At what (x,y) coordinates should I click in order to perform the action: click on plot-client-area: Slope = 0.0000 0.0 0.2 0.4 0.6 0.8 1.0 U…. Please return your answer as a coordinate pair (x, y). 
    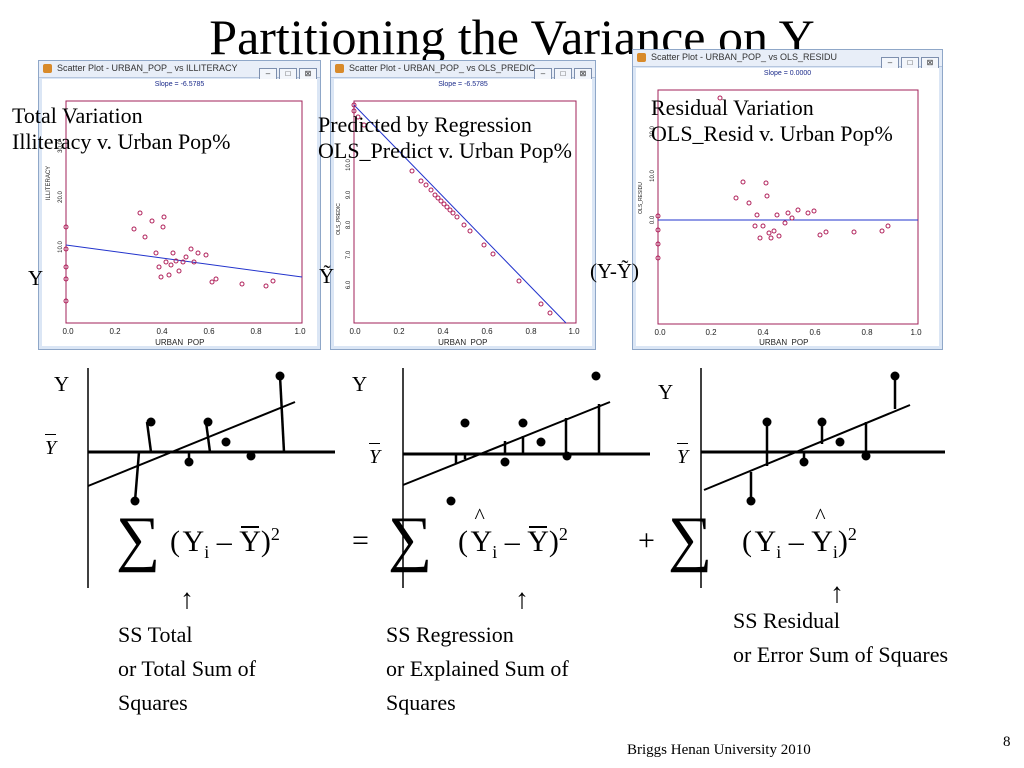
    Looking at the image, I should click on (787, 207).